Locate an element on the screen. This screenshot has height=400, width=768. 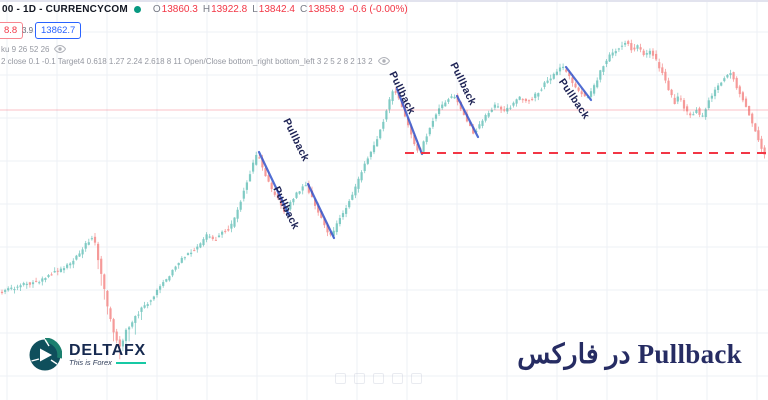
high-value: 13922.8 is located at coordinates (229, 9).